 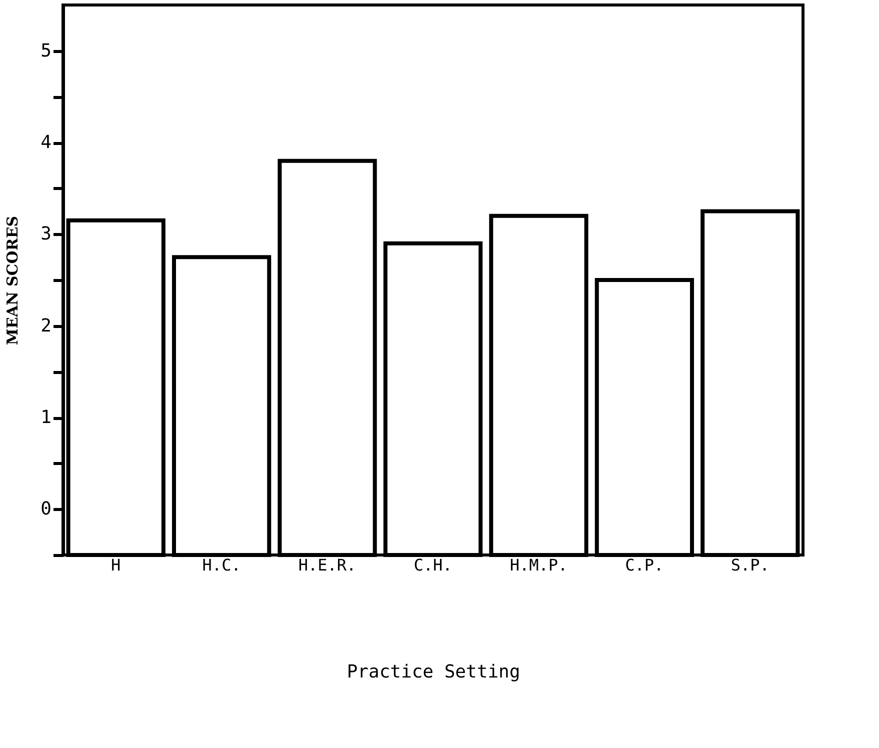 What do you see at coordinates (221, 565) in the screenshot?
I see `x-tick-label: H.C.` at bounding box center [221, 565].